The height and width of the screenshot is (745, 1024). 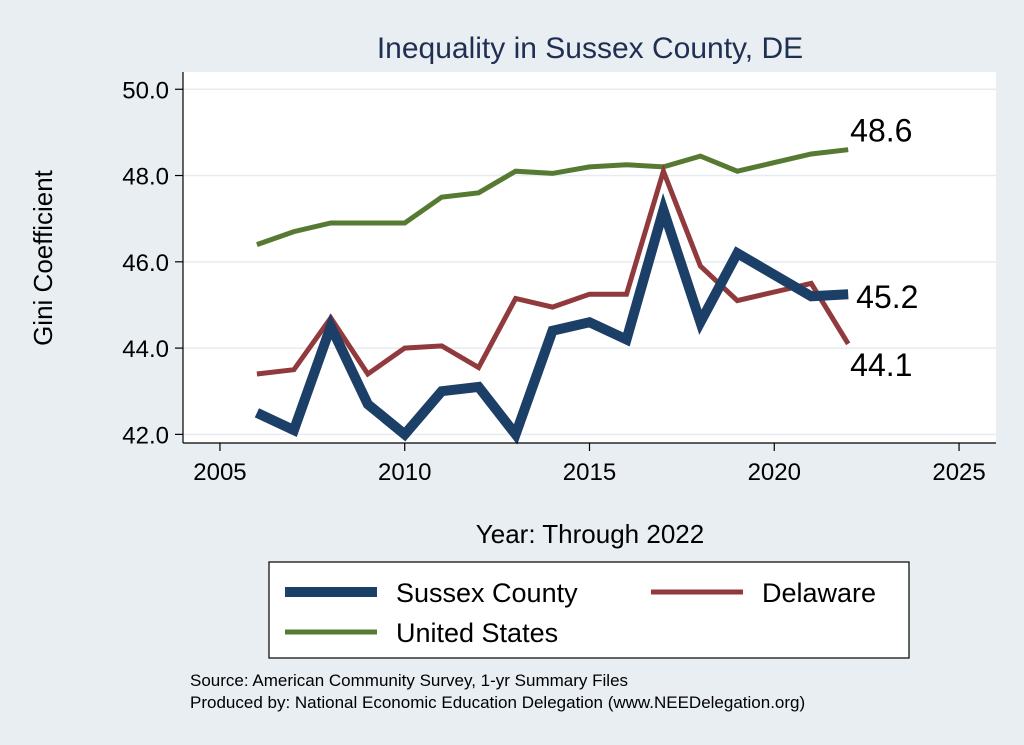 I want to click on end-label-sussex-county: 45.2, so click(x=887, y=297).